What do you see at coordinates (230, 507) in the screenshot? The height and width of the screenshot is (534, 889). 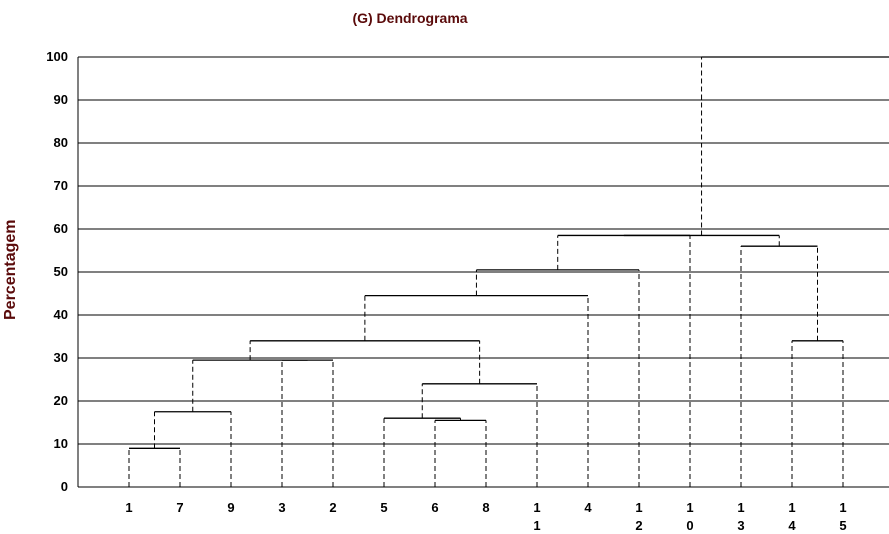 I see `x-tick-label: 9` at bounding box center [230, 507].